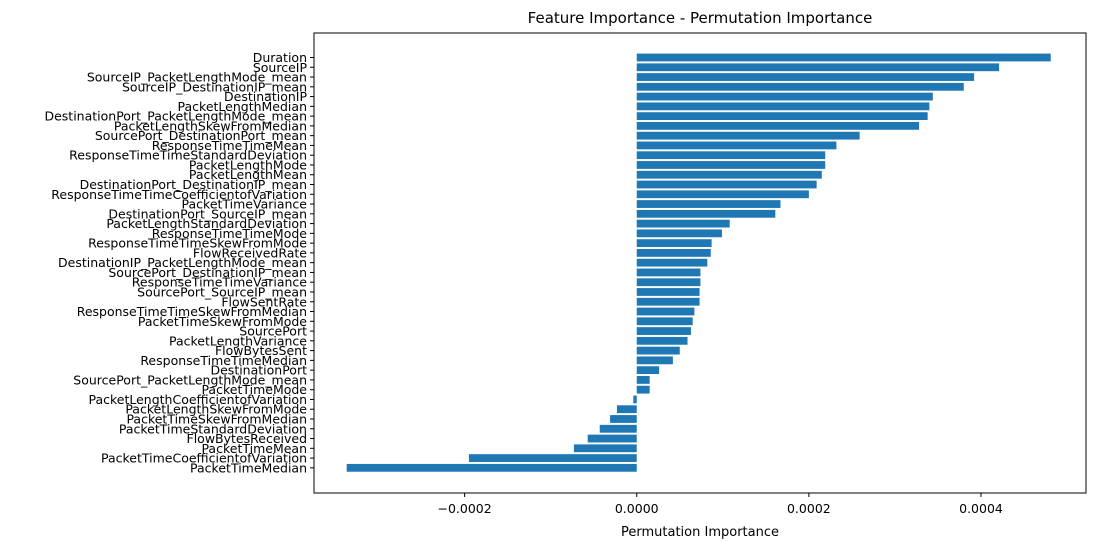  Describe the element at coordinates (229, 145) in the screenshot. I see `y-tick-label: ResponseTimeTimeMean` at that location.